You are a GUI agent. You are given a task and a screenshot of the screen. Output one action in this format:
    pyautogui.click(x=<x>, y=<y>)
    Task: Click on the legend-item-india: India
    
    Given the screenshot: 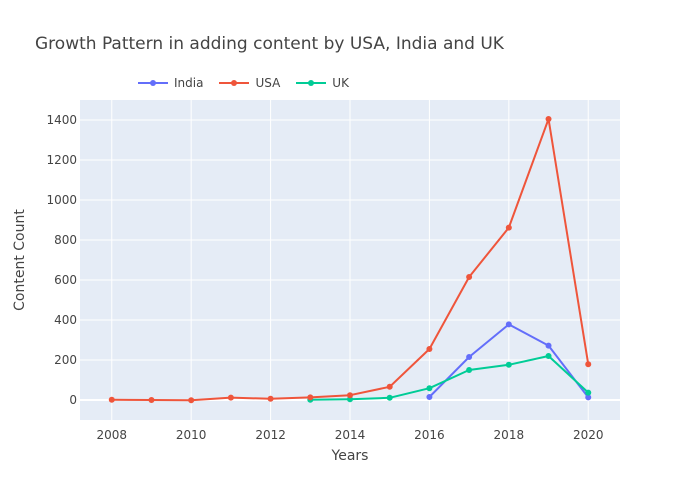 What is the action you would take?
    pyautogui.click(x=170, y=83)
    